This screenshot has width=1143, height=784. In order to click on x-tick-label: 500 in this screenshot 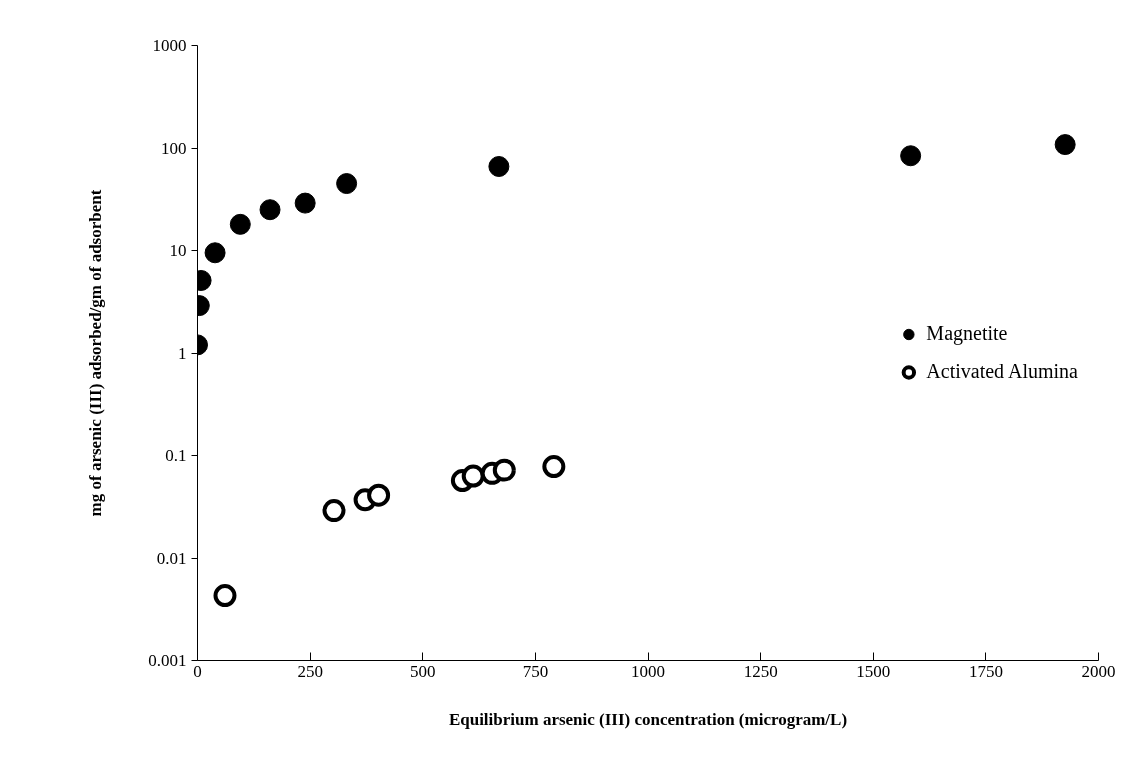, I will do `click(423, 671)`.